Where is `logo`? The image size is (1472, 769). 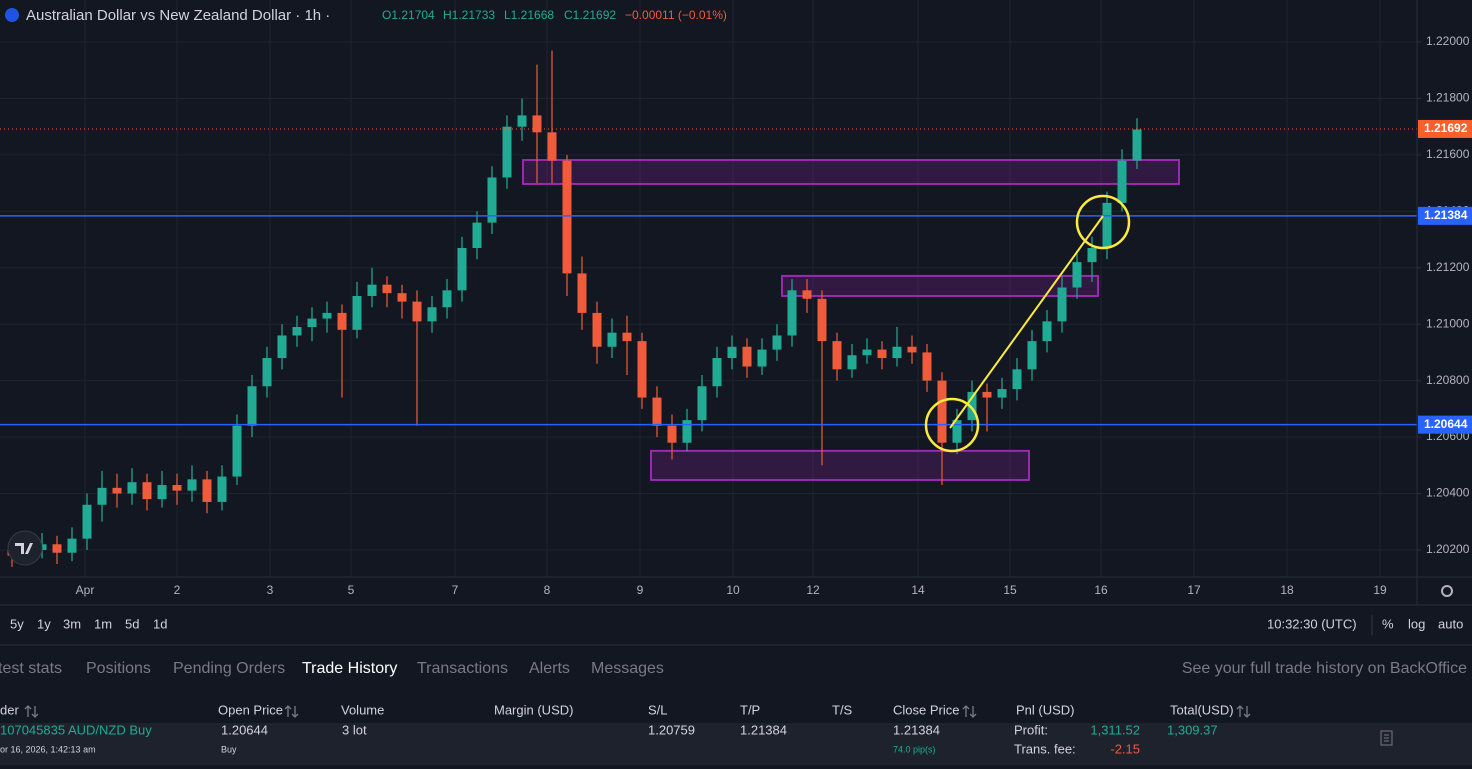 logo is located at coordinates (25, 548).